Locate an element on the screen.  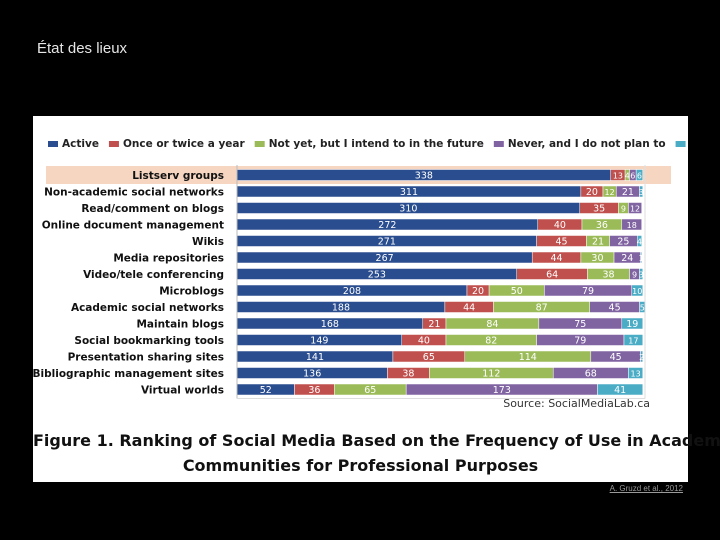
data-label-1-3: 21 is located at coordinates (628, 192).